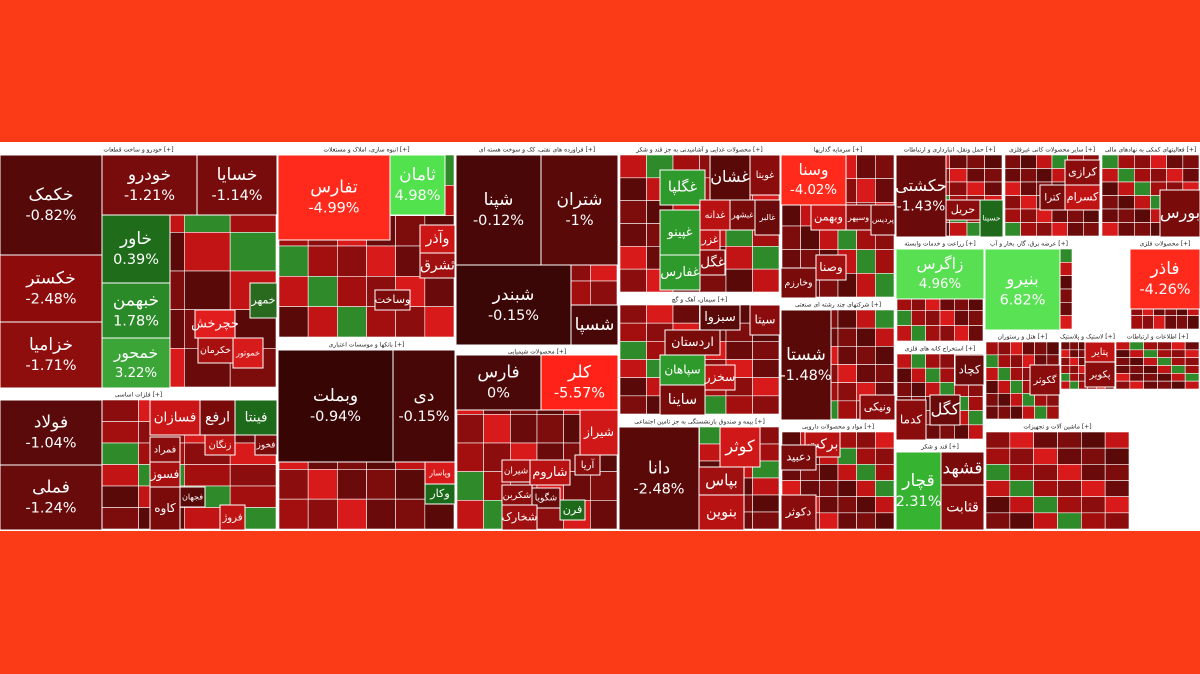 The width and height of the screenshot is (1200, 674). I want to click on tile-name: غشان, so click(730, 176).